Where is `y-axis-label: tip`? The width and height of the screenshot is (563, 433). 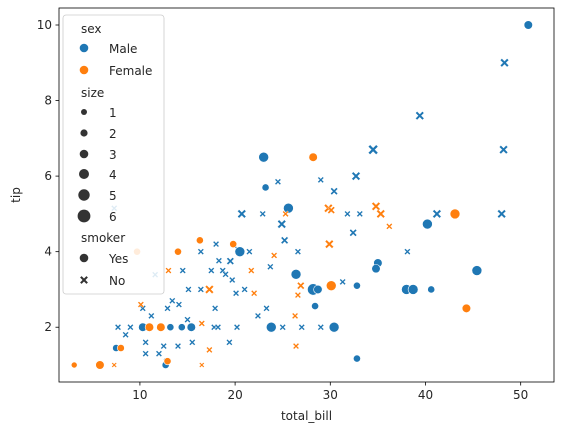 y-axis-label: tip is located at coordinates (16, 195).